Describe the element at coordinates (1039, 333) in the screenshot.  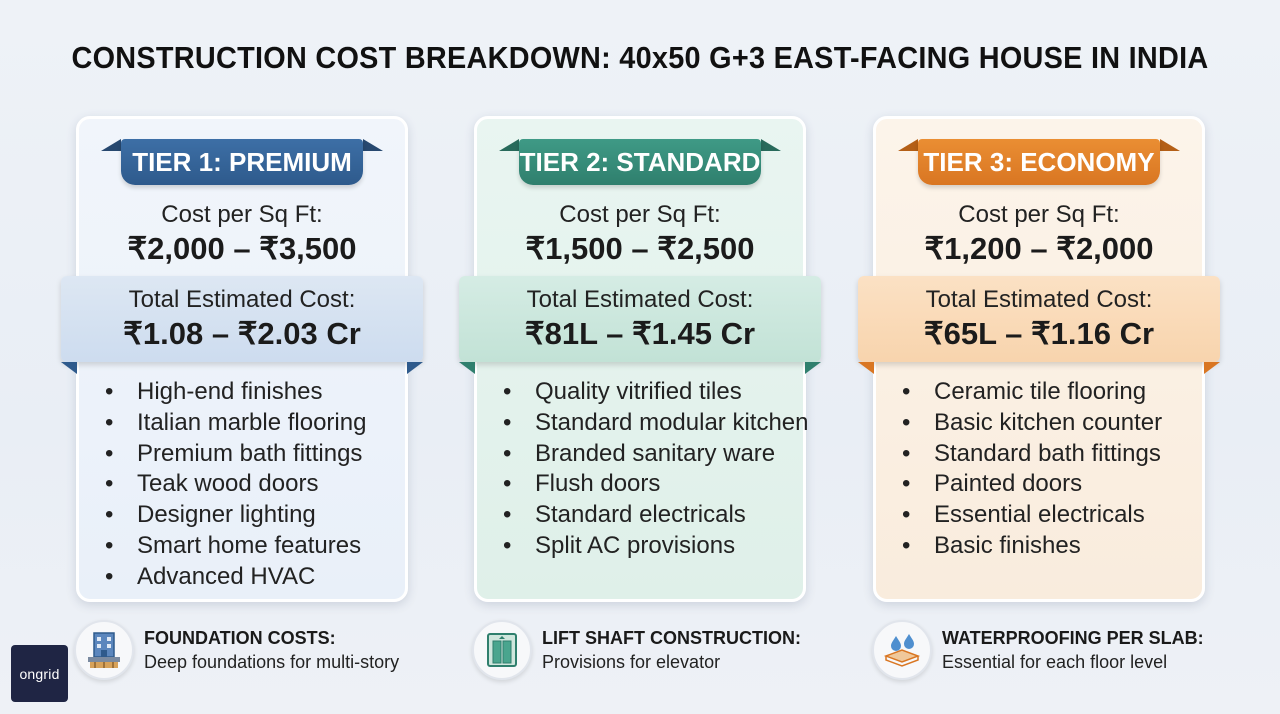
I see `total-cost-value: ₹65L – ₹1.16 Cr` at that location.